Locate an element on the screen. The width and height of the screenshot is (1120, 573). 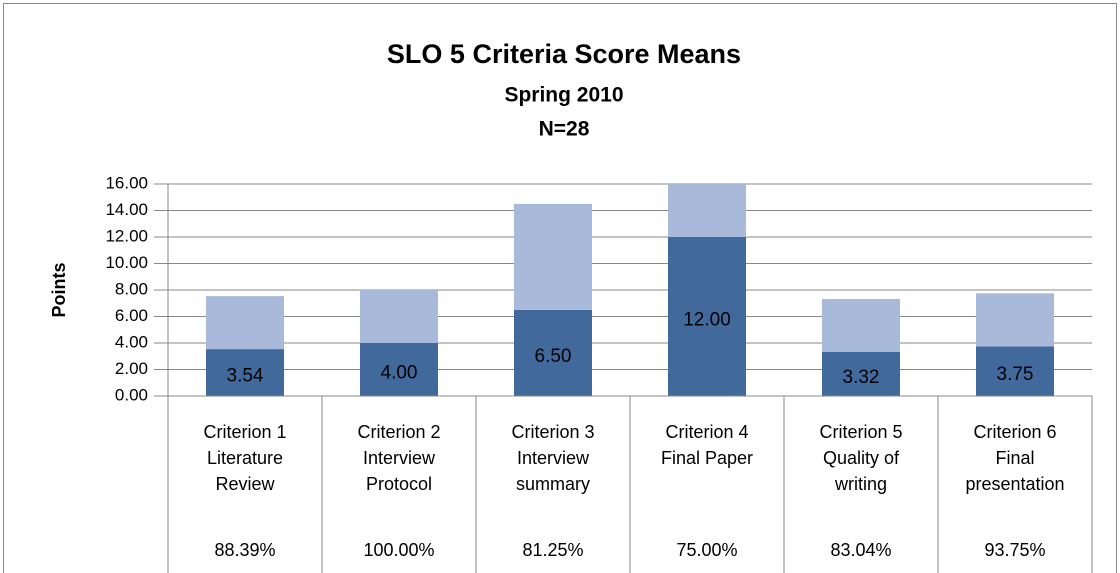
x-tick-label: Protocol is located at coordinates (399, 484).